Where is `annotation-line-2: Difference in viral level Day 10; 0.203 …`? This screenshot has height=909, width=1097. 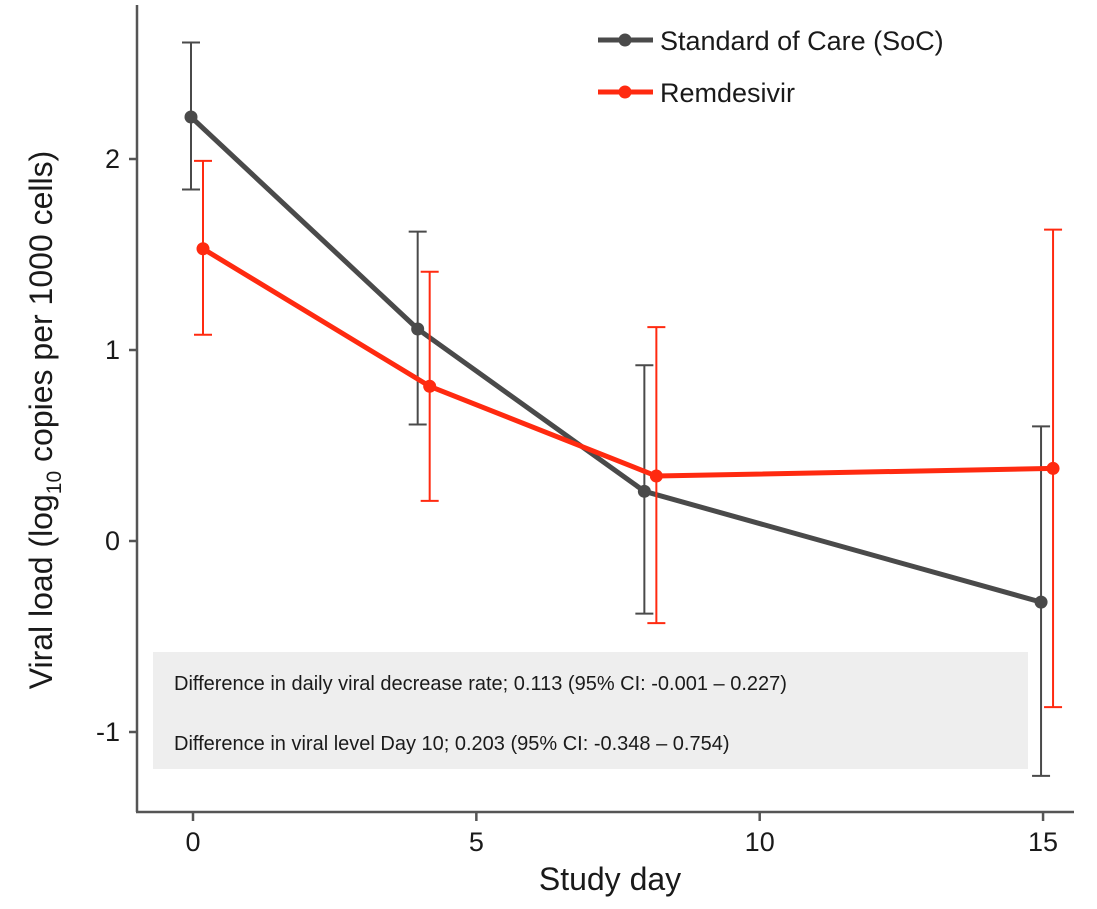 annotation-line-2: Difference in viral level Day 10; 0.203 … is located at coordinates (452, 744).